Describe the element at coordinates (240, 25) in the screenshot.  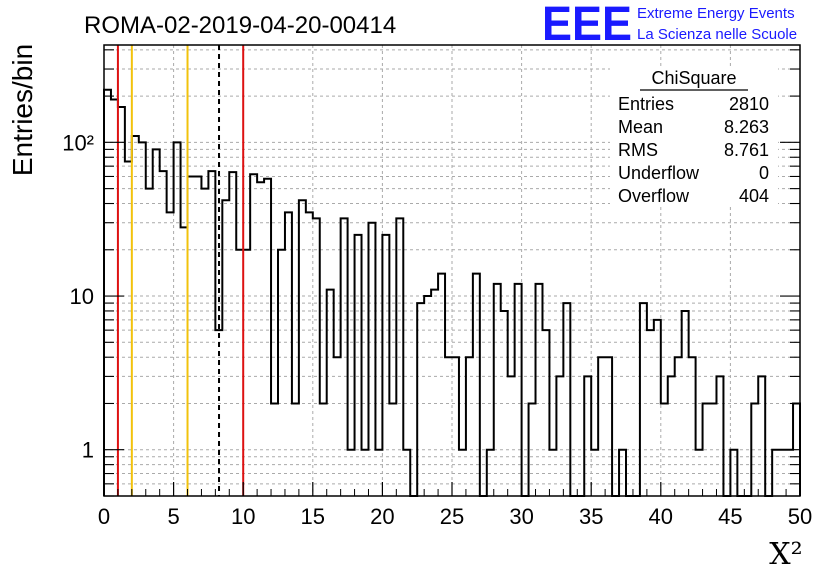
I see `chart-title: ROMA-02-2019-04-20-00414` at that location.